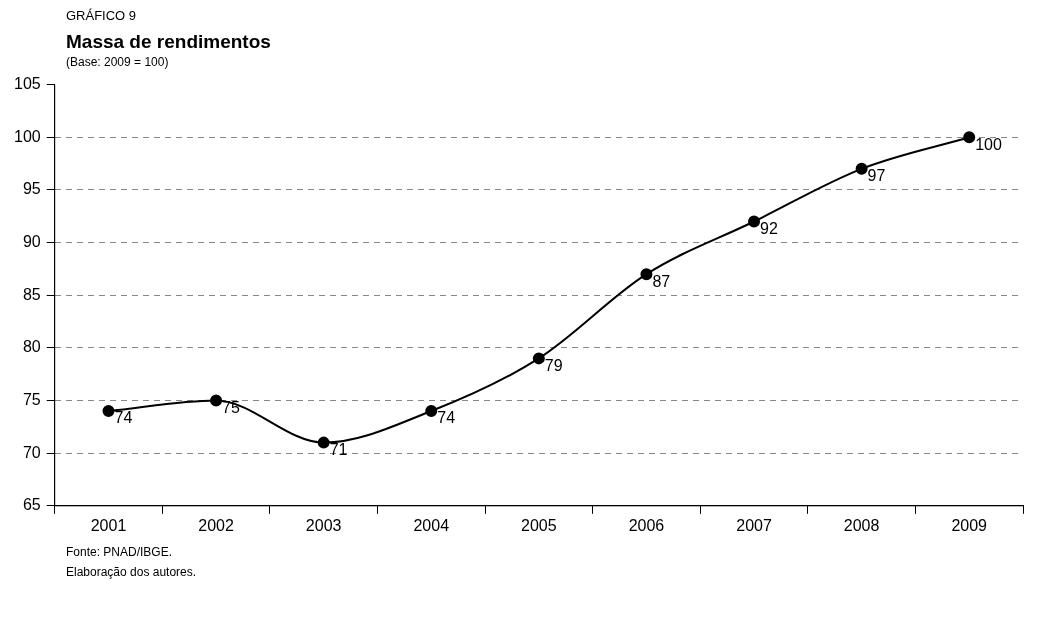 Image resolution: width=1061 pixels, height=619 pixels. What do you see at coordinates (969, 525) in the screenshot?
I see `x-tick-label: 2009` at bounding box center [969, 525].